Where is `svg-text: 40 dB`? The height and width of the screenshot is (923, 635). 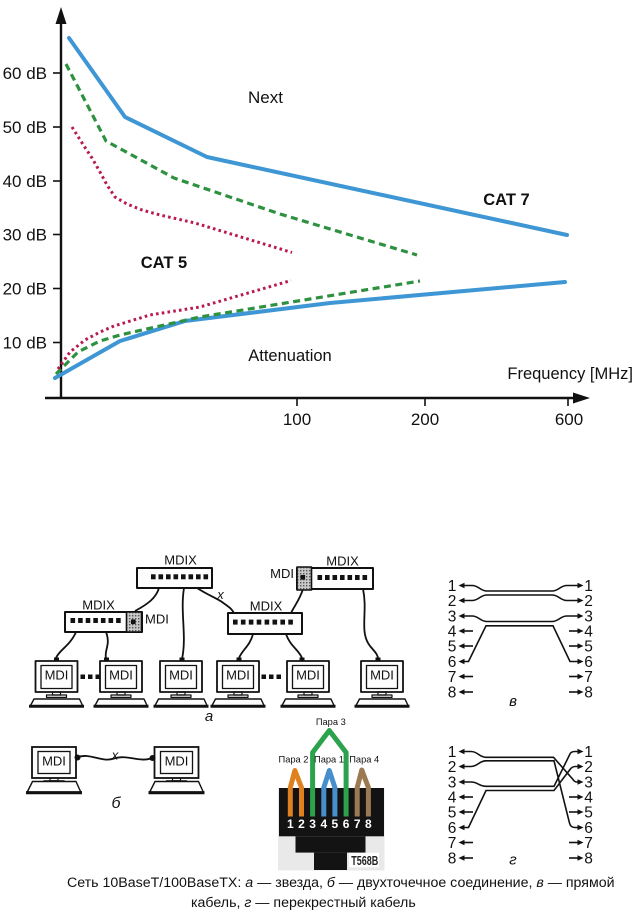
svg-text: 40 dB is located at coordinates (25, 181).